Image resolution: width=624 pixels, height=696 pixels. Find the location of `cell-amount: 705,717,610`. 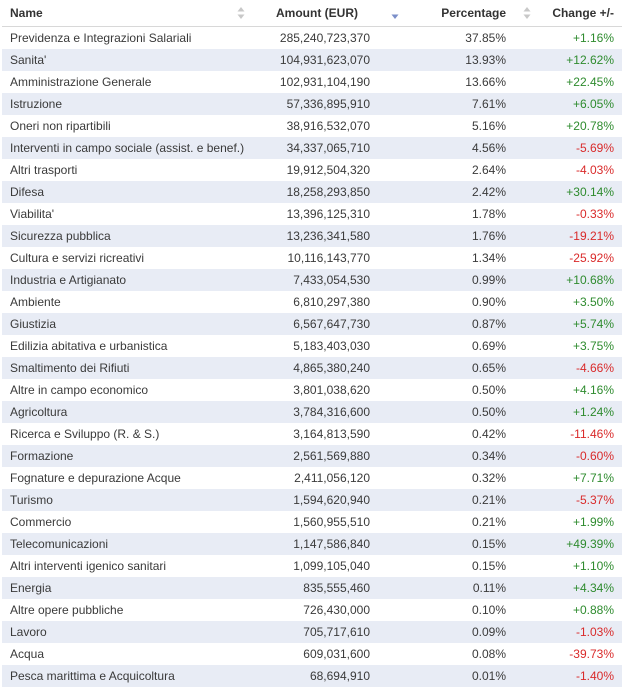

cell-amount: 705,717,610 is located at coordinates (313, 632).